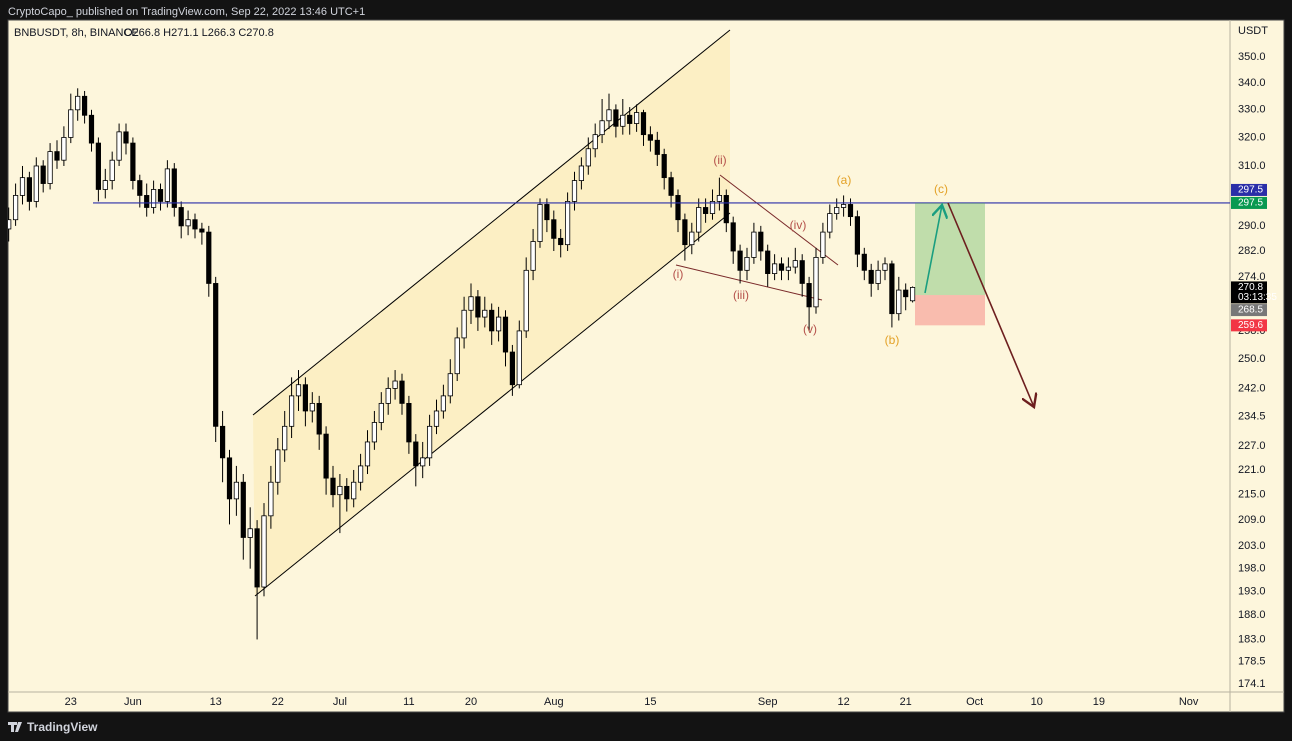 The height and width of the screenshot is (741, 1292). Describe the element at coordinates (990, 304) in the screenshot. I see `arrow-down` at that location.